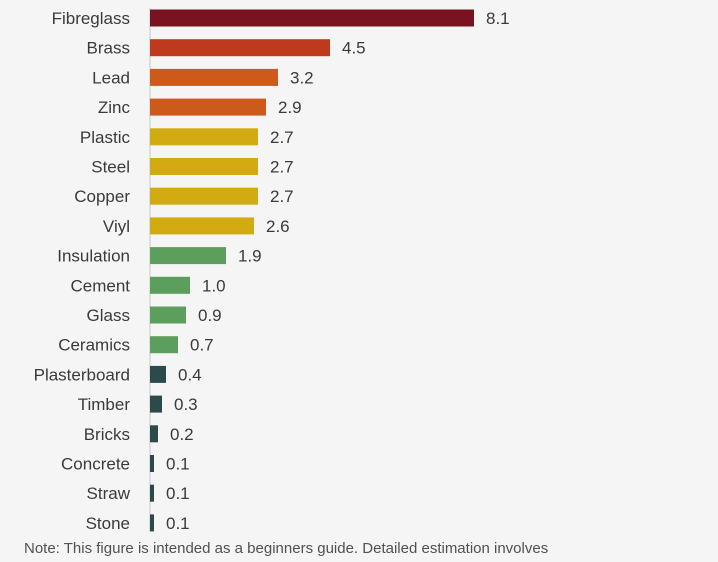 This screenshot has height=562, width=718. I want to click on category-label: Straw, so click(109, 493).